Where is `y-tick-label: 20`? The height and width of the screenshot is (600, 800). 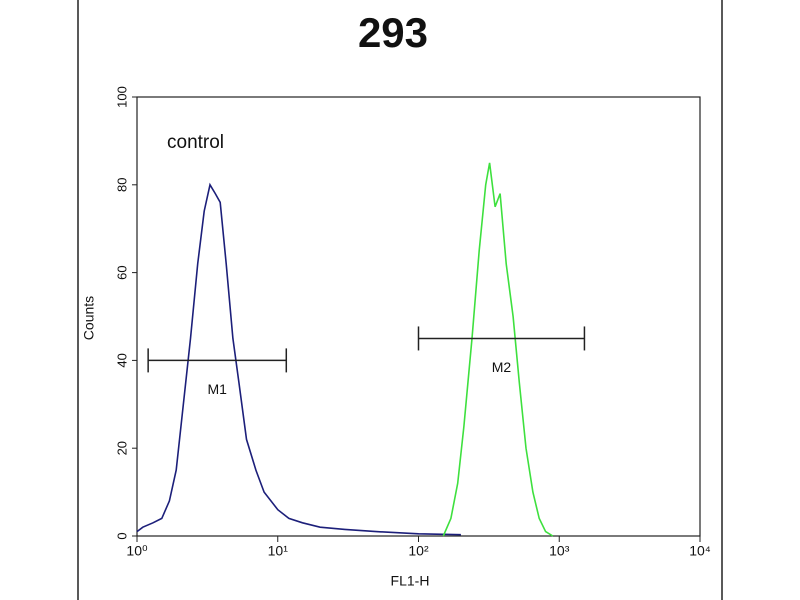
y-tick-label: 20 is located at coordinates (121, 448).